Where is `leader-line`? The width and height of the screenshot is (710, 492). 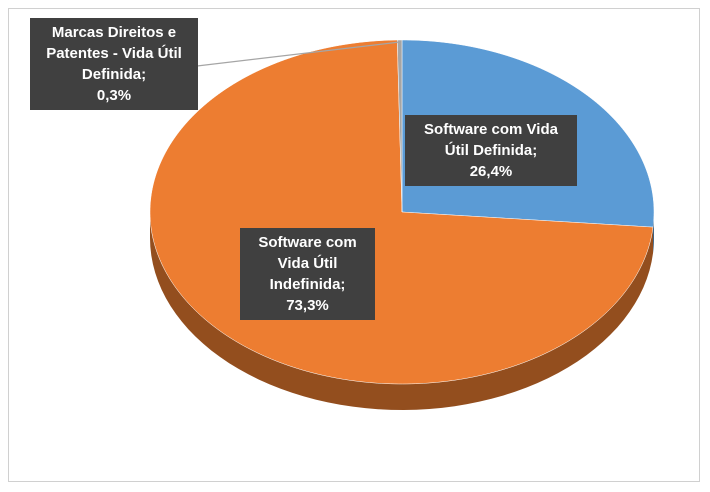
leader-line is located at coordinates (298, 54).